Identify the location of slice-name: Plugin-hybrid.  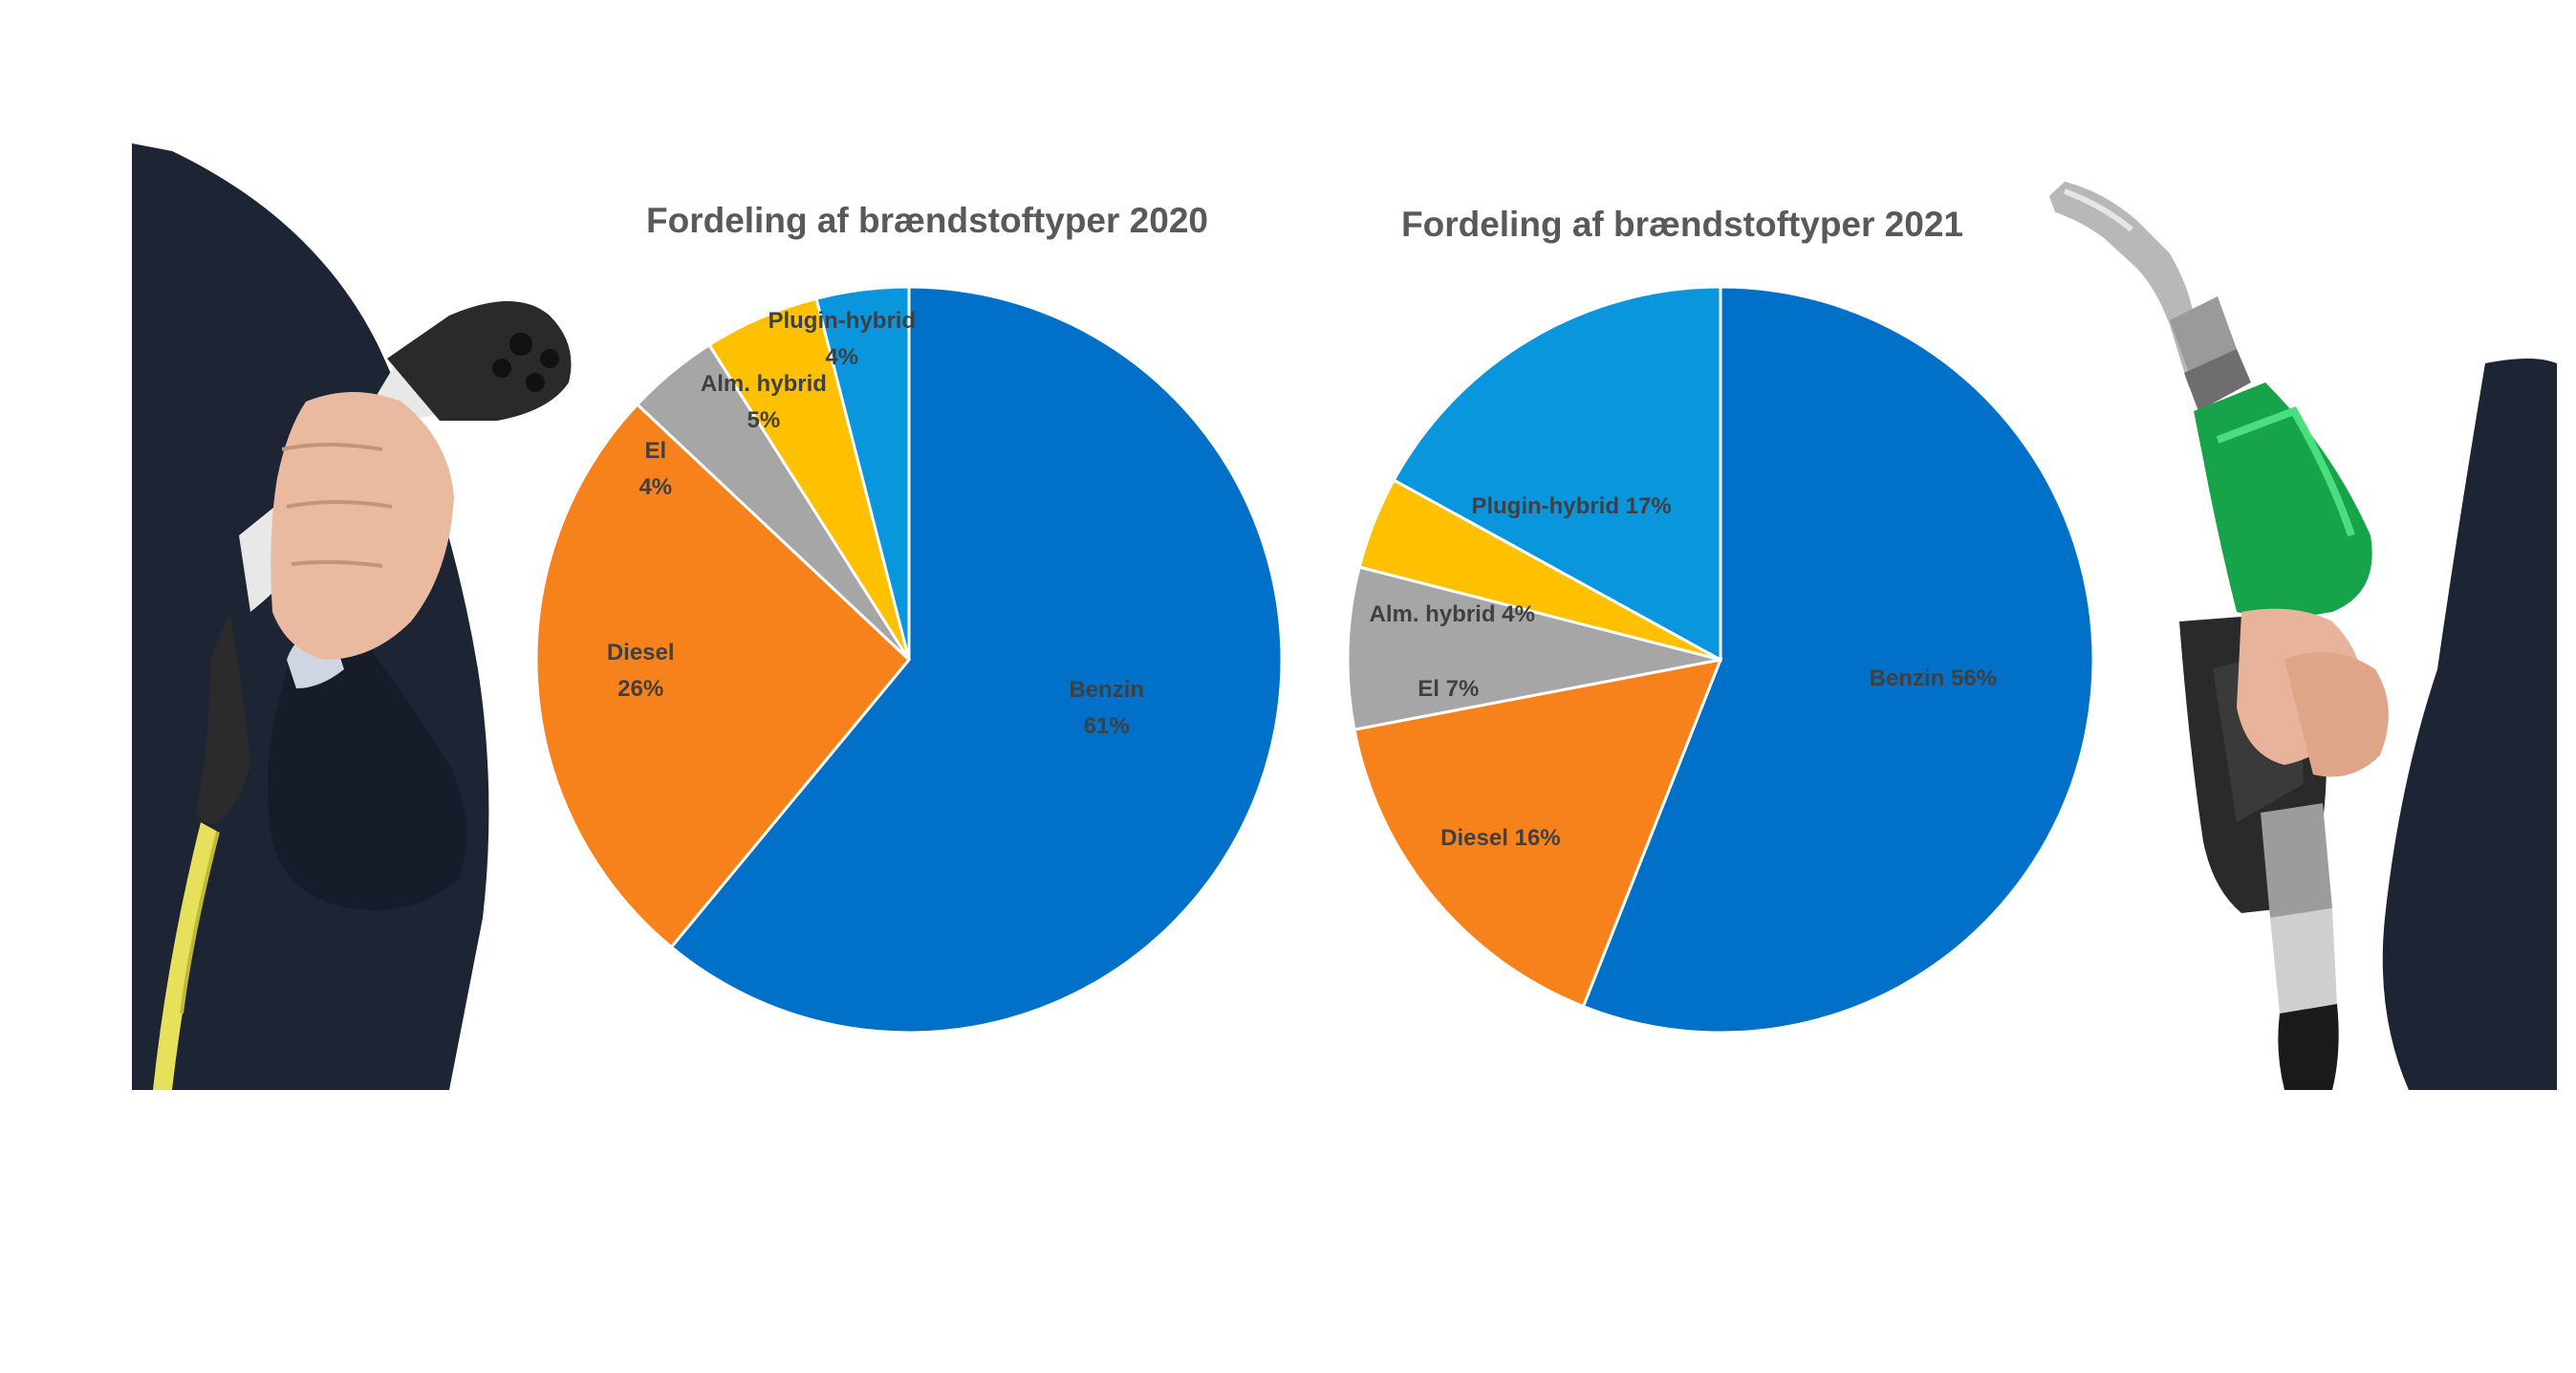
(842, 320).